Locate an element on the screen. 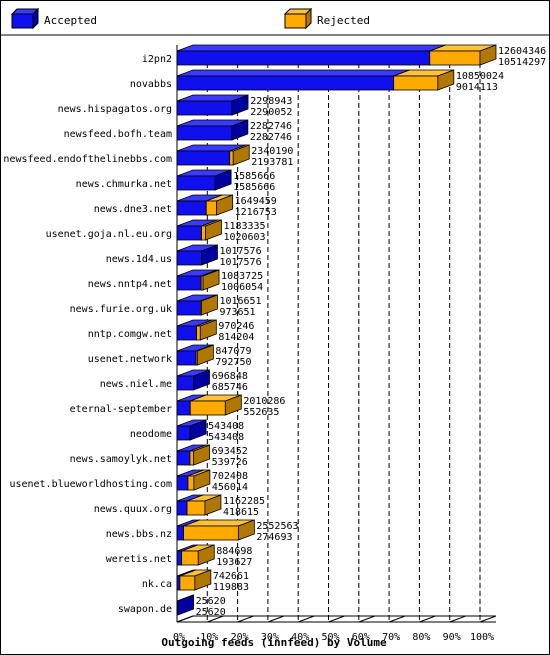  value-label-rejected: 1585666 is located at coordinates (254, 176).